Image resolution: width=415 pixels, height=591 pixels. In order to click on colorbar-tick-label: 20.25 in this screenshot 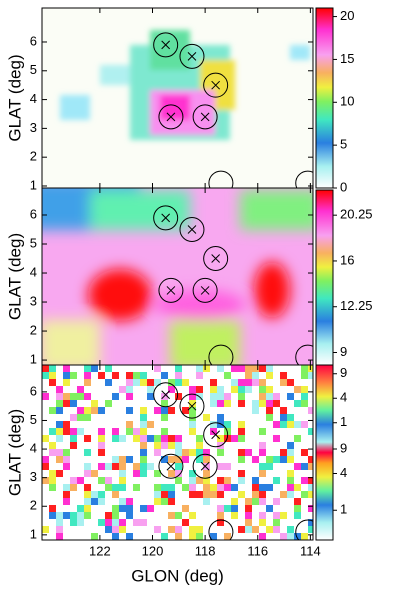, I will do `click(356, 214)`.